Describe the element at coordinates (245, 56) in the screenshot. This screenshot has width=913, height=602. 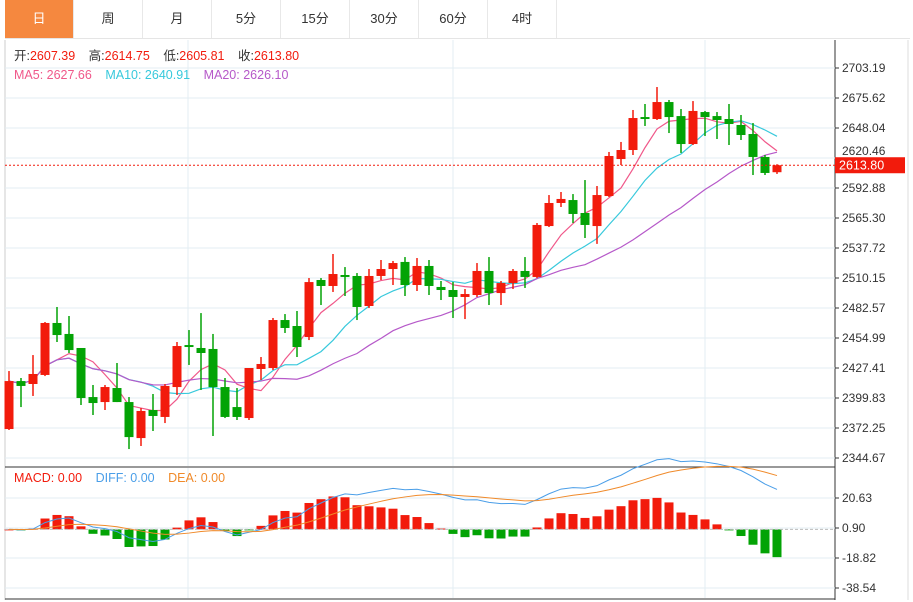
I see `close-label: 收:` at that location.